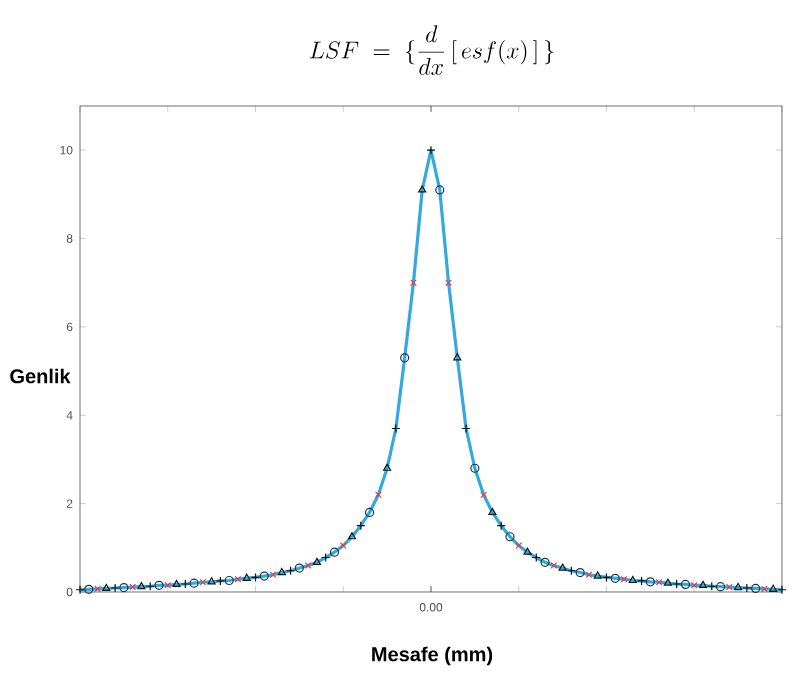  Describe the element at coordinates (432, 656) in the screenshot. I see `x-axis-title: Mesafe (mm)` at that location.